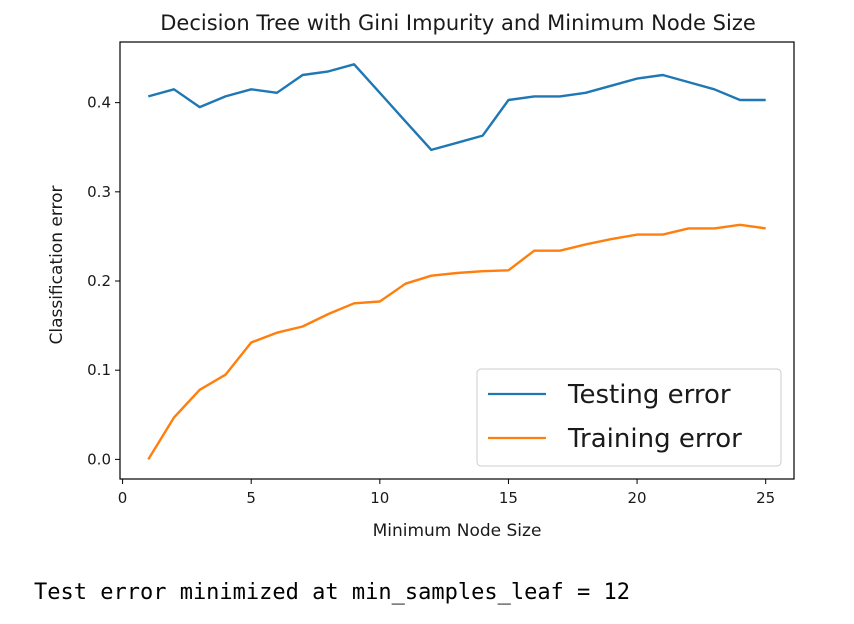  I want to click on x-tick-label: 0, so click(123, 498).